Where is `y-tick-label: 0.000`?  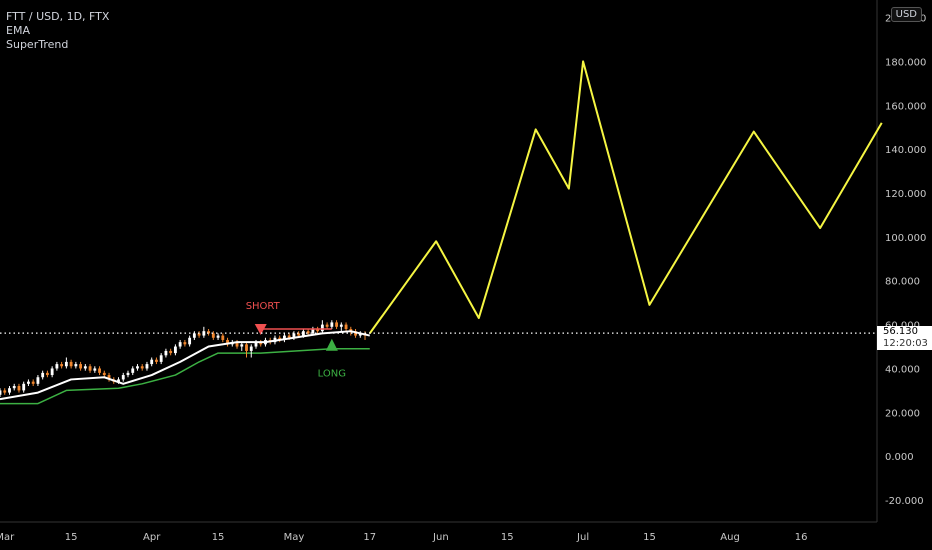
y-tick-label: 0.000 is located at coordinates (899, 457).